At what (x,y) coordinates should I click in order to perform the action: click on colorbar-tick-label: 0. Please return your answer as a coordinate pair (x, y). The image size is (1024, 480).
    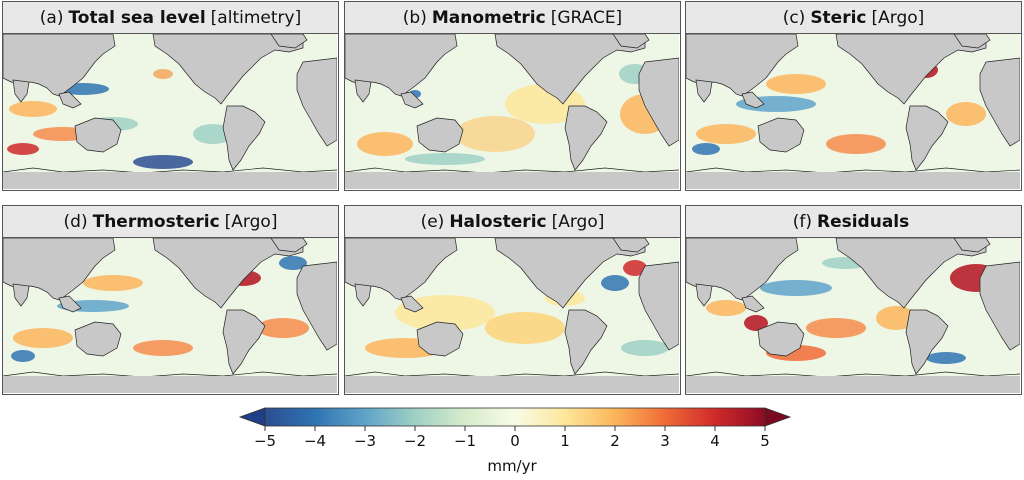
    Looking at the image, I should click on (515, 441).